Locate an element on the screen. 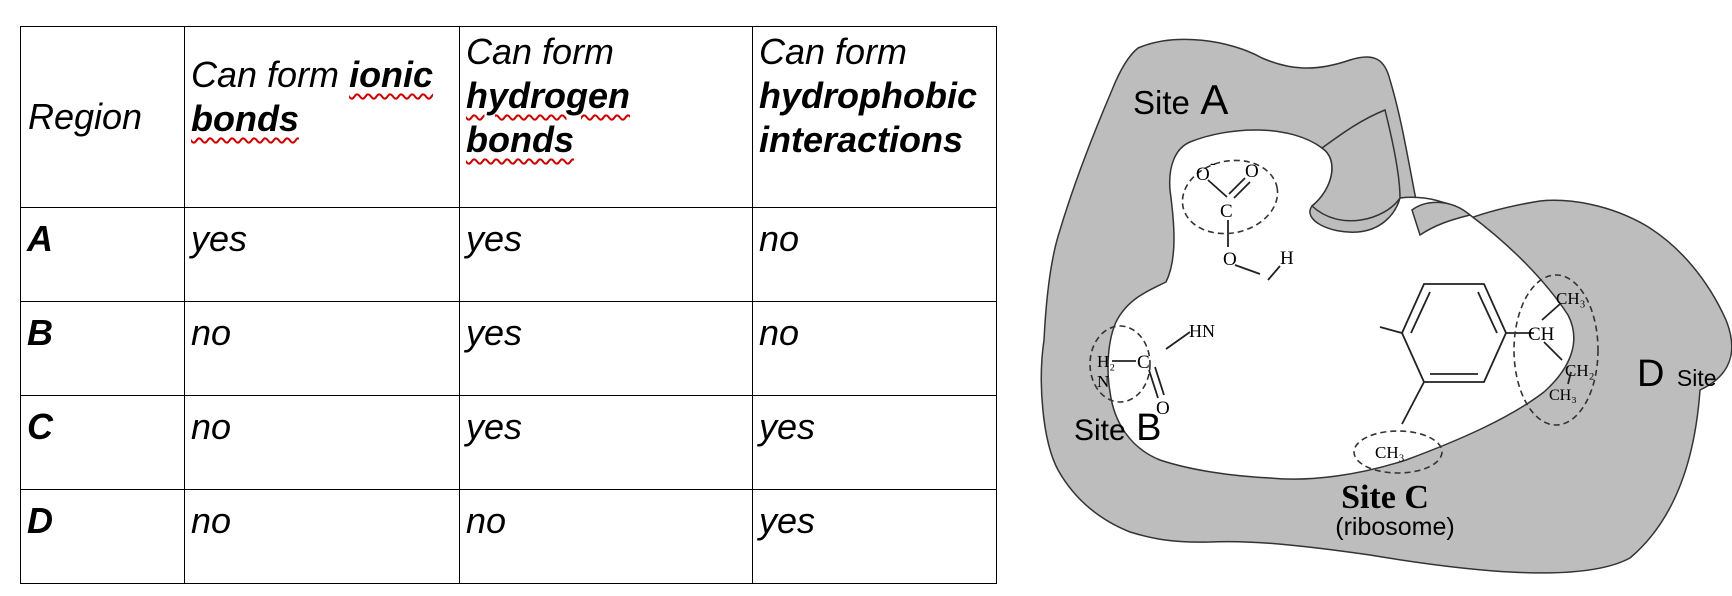  atom-ester-o: O is located at coordinates (1230, 259).